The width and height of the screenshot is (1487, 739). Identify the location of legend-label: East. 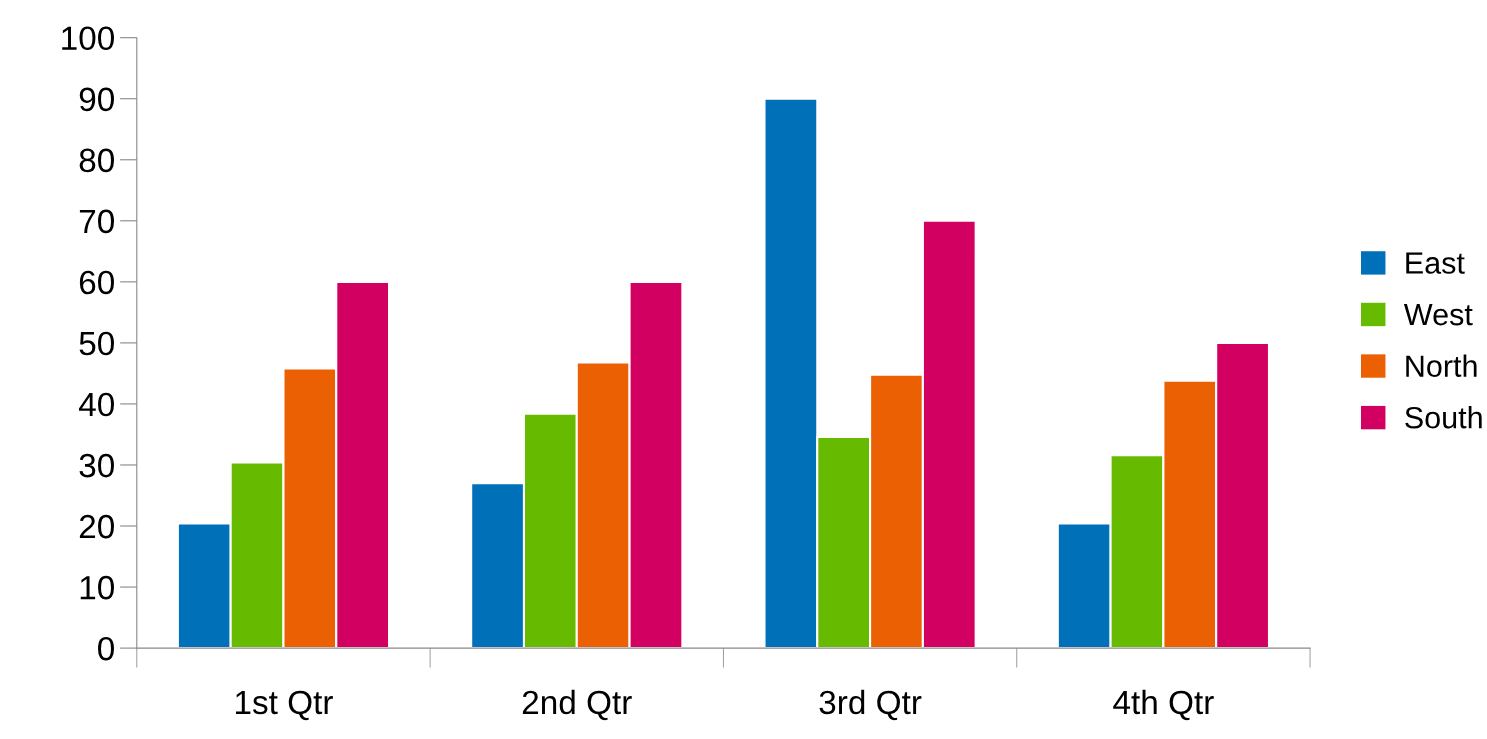
(1435, 263).